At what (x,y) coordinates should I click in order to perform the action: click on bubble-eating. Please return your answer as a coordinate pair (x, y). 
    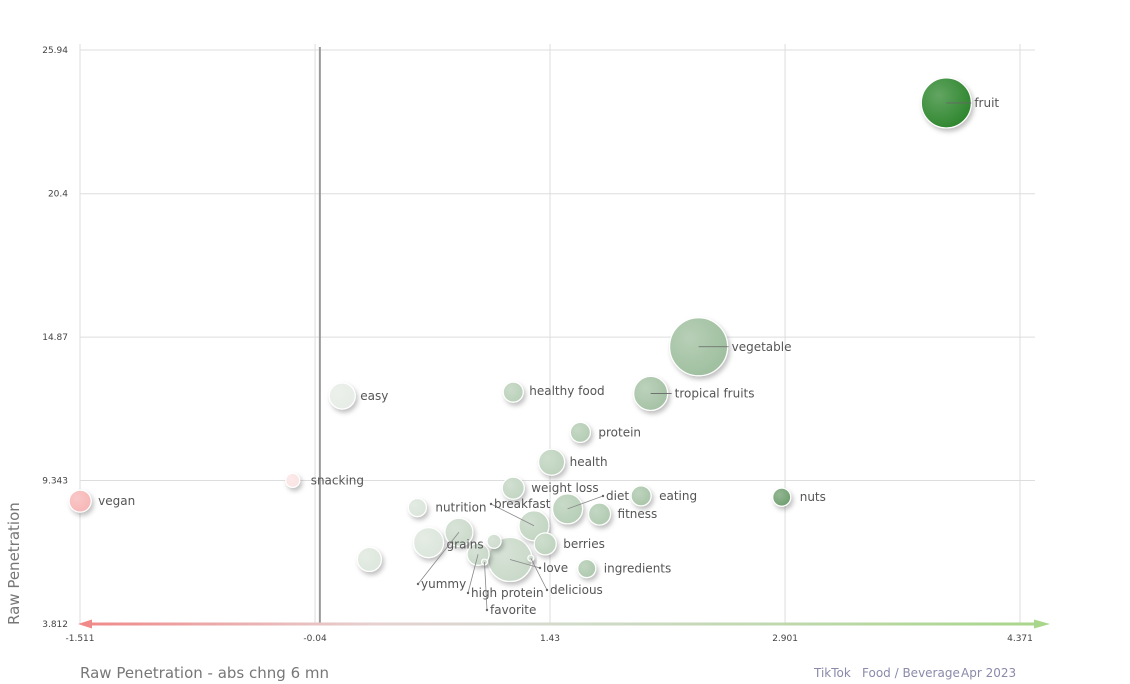
    Looking at the image, I should click on (641, 496).